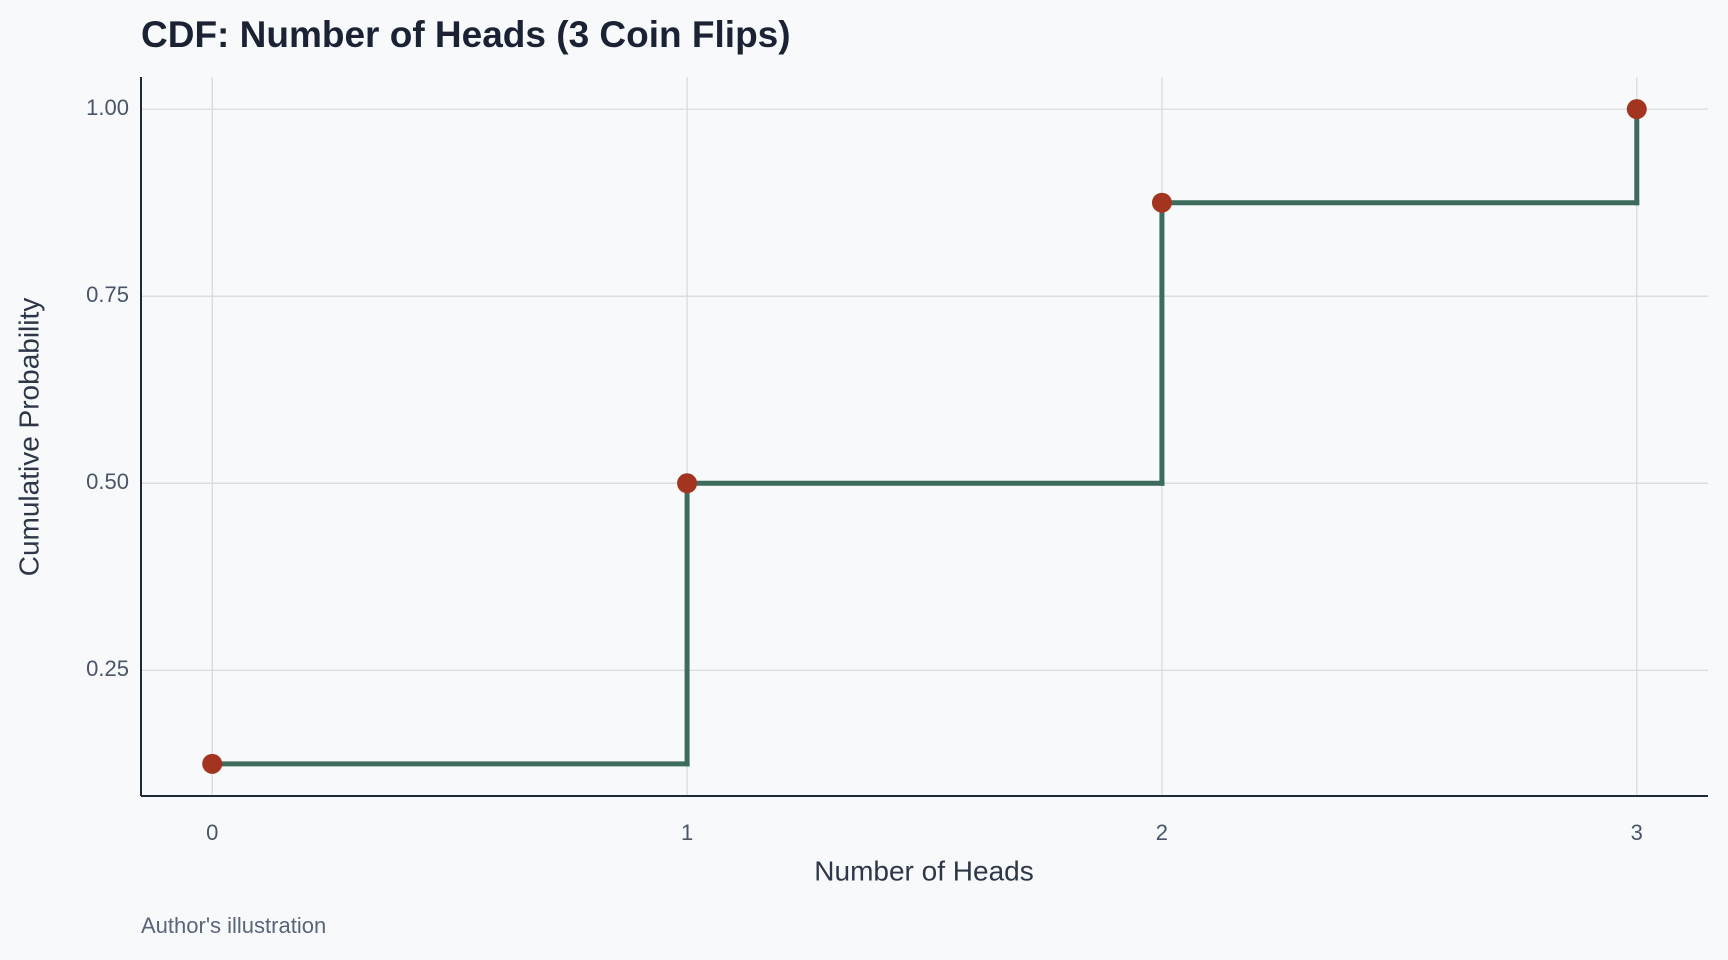 The image size is (1728, 960). I want to click on x-axis-label: Number of Heads, so click(923, 870).